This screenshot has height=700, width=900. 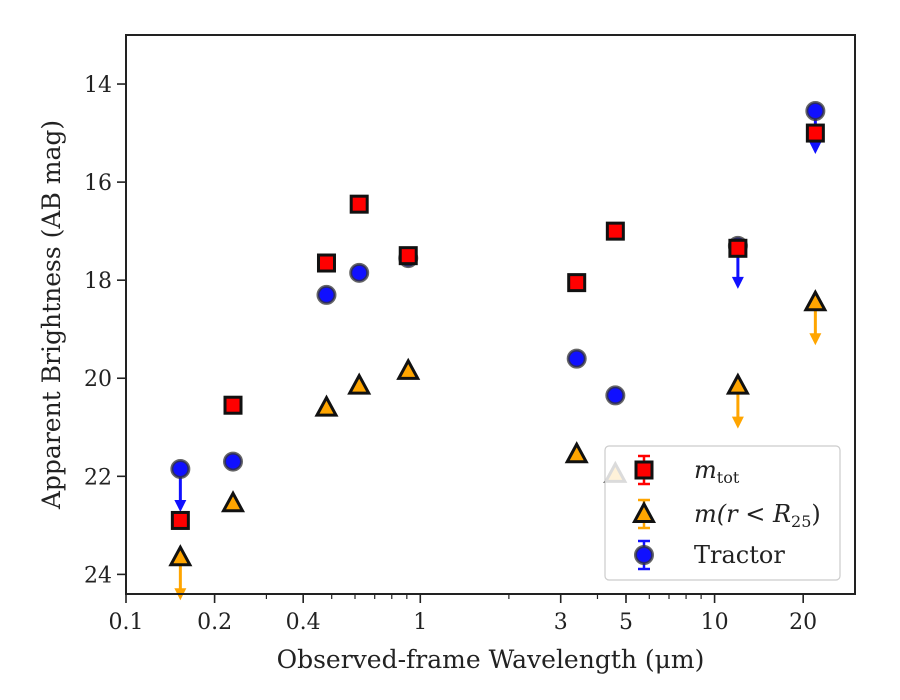 I want to click on x-tick-label: 1, so click(x=420, y=622).